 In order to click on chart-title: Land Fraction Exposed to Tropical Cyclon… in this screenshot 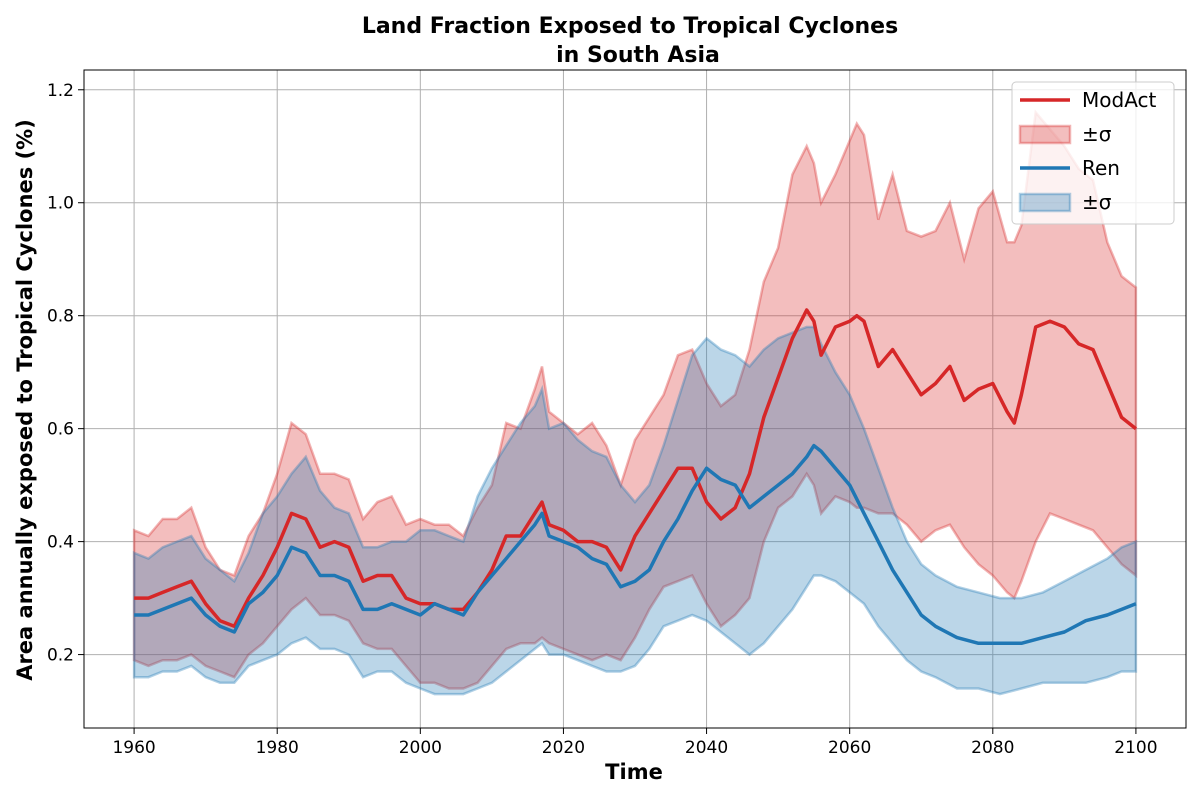, I will do `click(630, 26)`.